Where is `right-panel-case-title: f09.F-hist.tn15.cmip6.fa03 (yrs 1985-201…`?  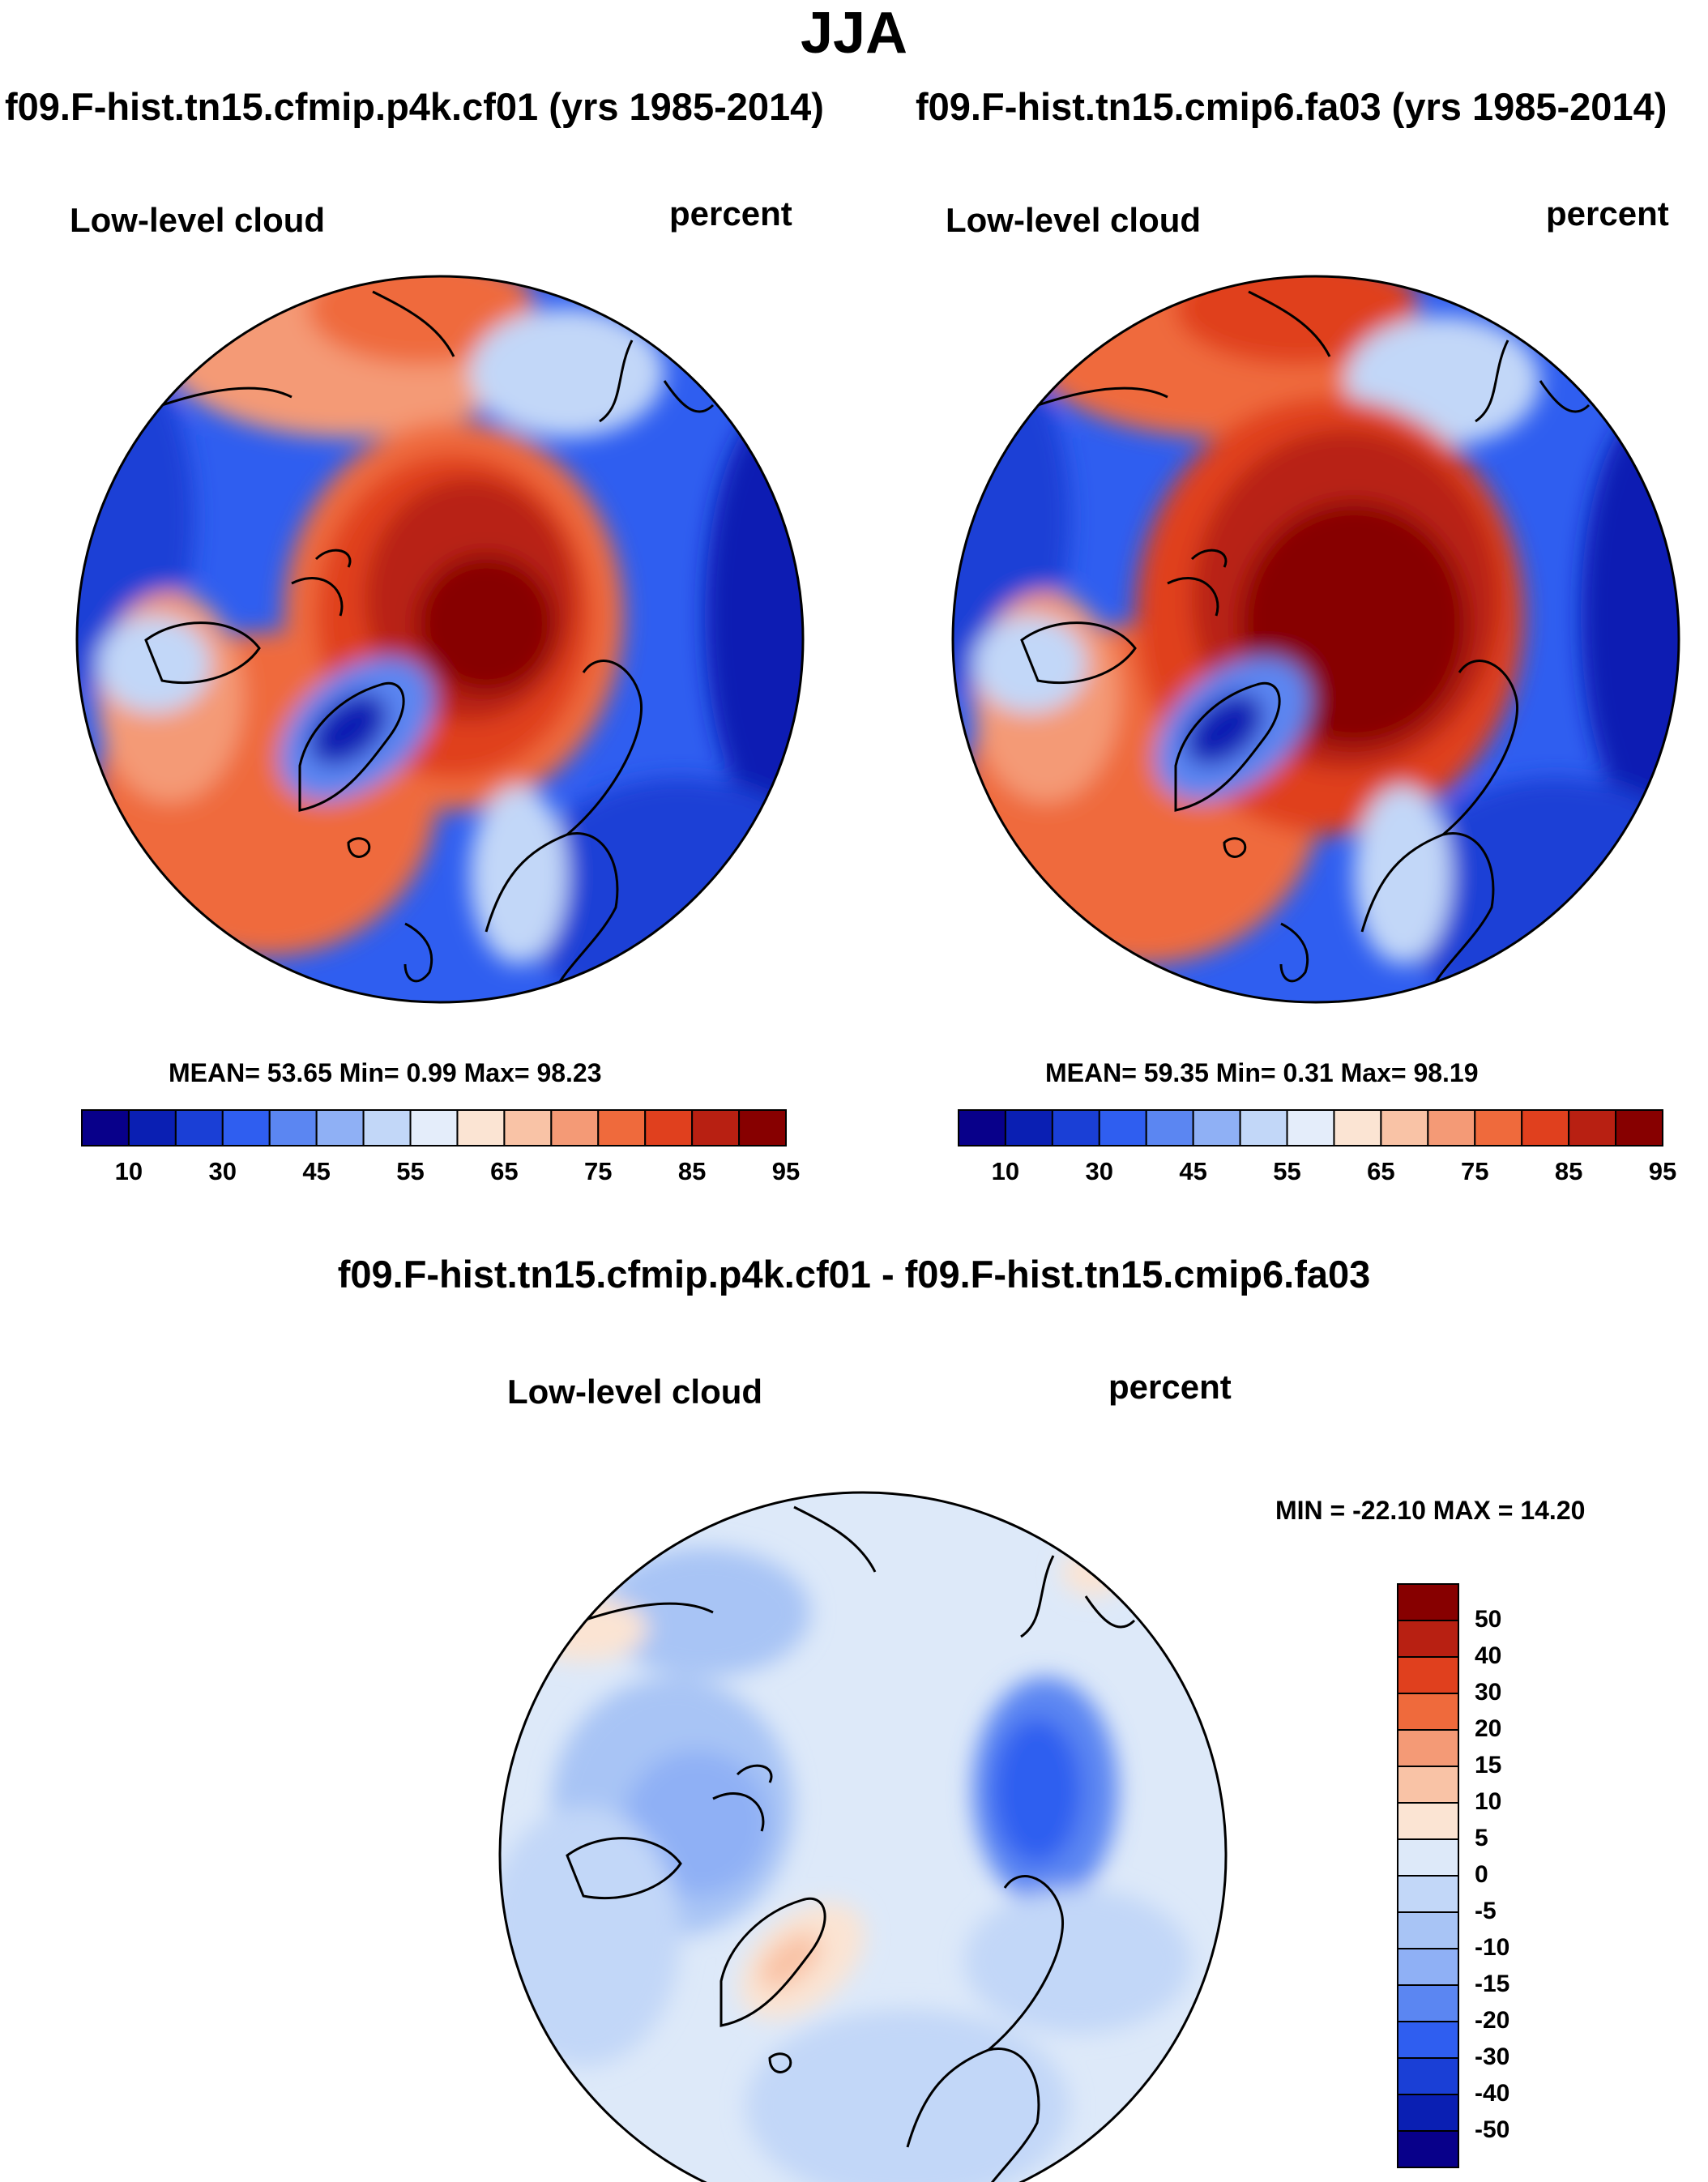 right-panel-case-title: f09.F-hist.tn15.cmip6.fa03 (yrs 1985-201… is located at coordinates (1291, 106).